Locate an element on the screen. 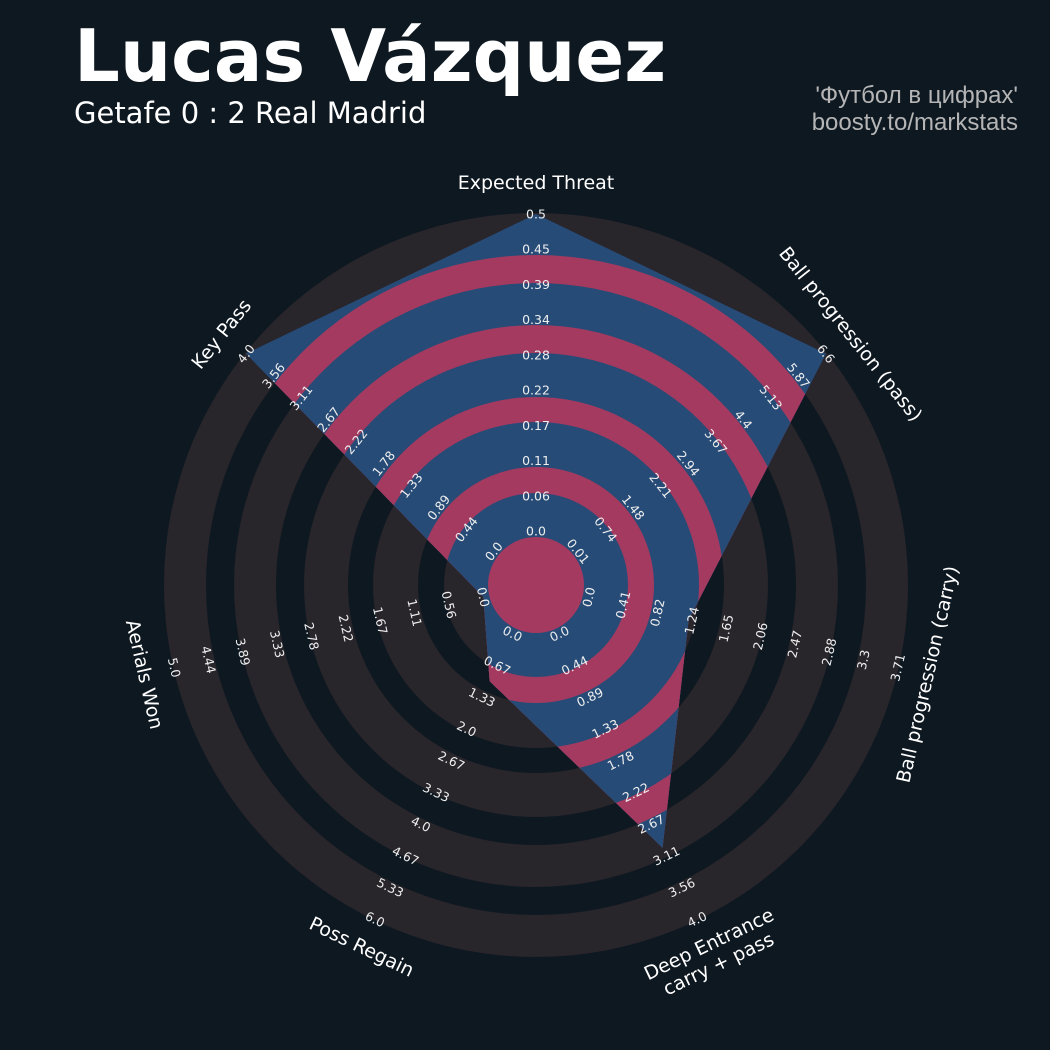 The width and height of the screenshot is (1050, 1050). radar-ring is located at coordinates (536, 585).